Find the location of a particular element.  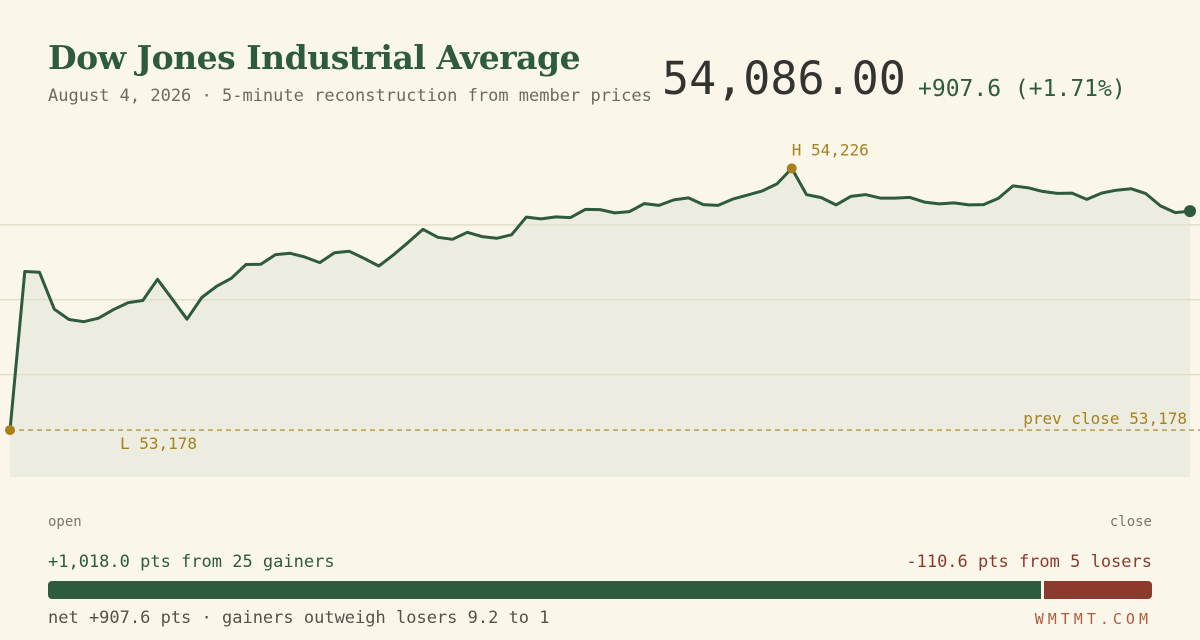

x-axis-open-label: open is located at coordinates (65, 522).